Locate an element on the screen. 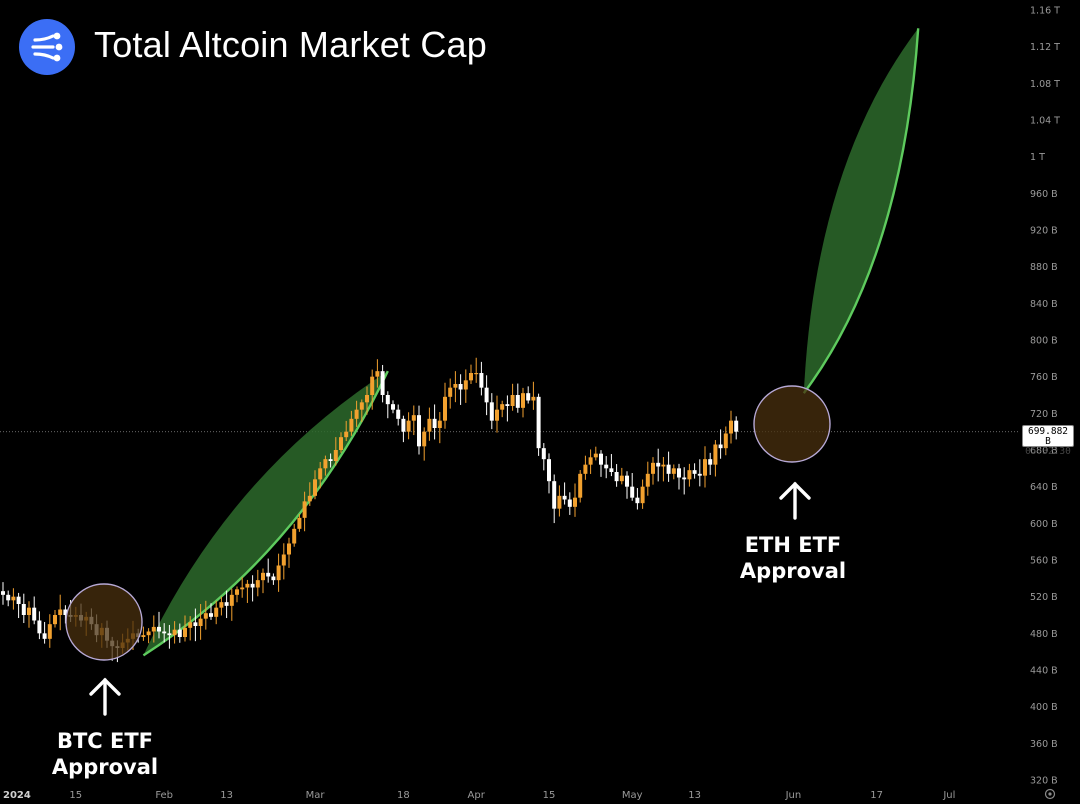 The height and width of the screenshot is (804, 1080). rally-2024-edge is located at coordinates (265, 513).